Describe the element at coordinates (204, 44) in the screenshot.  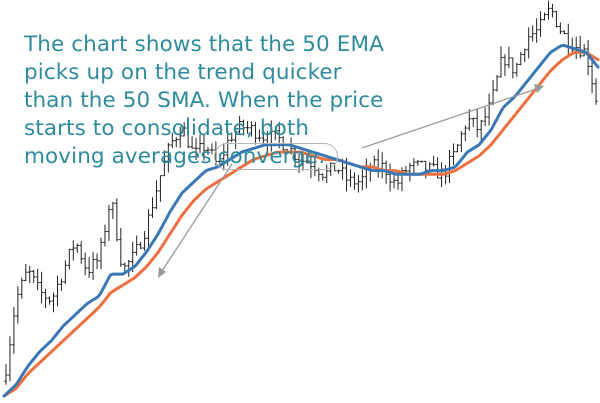
I see `annotation-line-1: The chart shows that the 50 EMA` at that location.